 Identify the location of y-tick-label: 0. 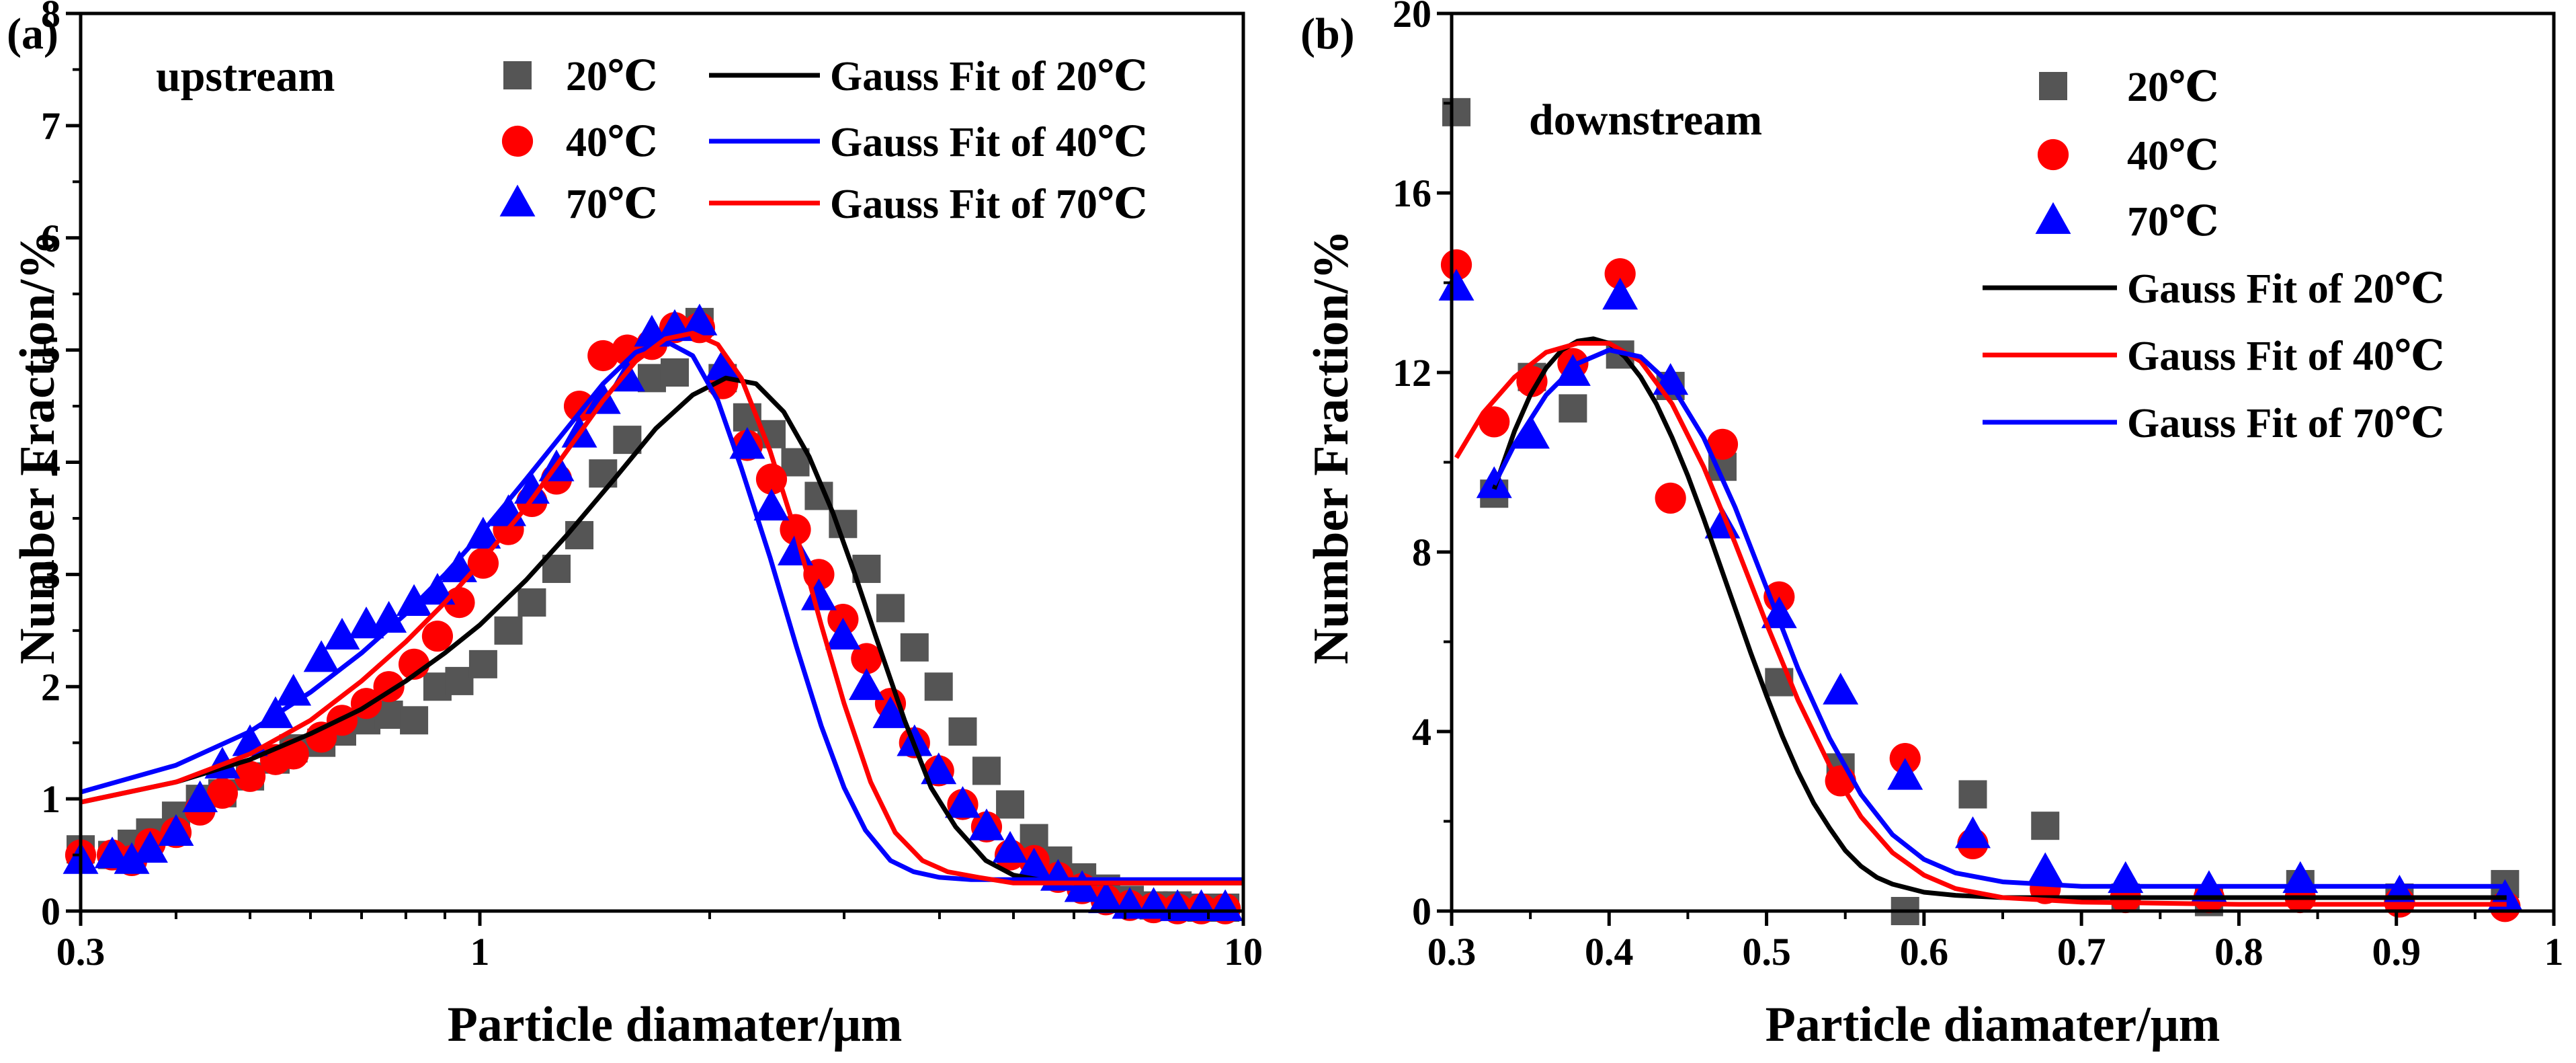
(50, 911).